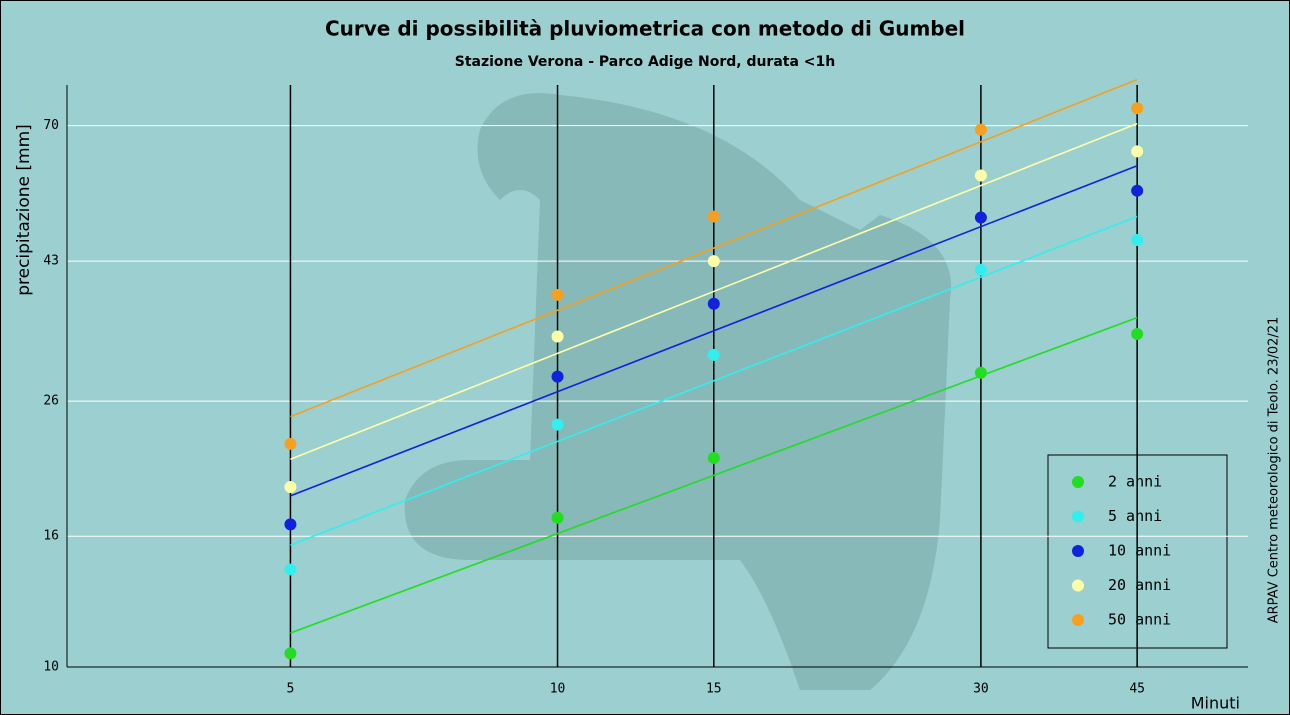  I want to click on x-tick-label: 10, so click(558, 689).